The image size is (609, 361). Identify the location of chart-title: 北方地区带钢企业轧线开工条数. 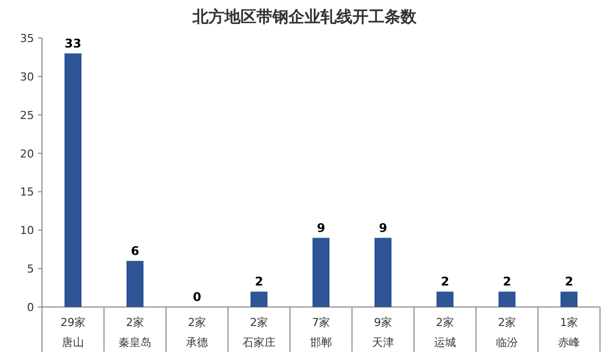
(305, 16).